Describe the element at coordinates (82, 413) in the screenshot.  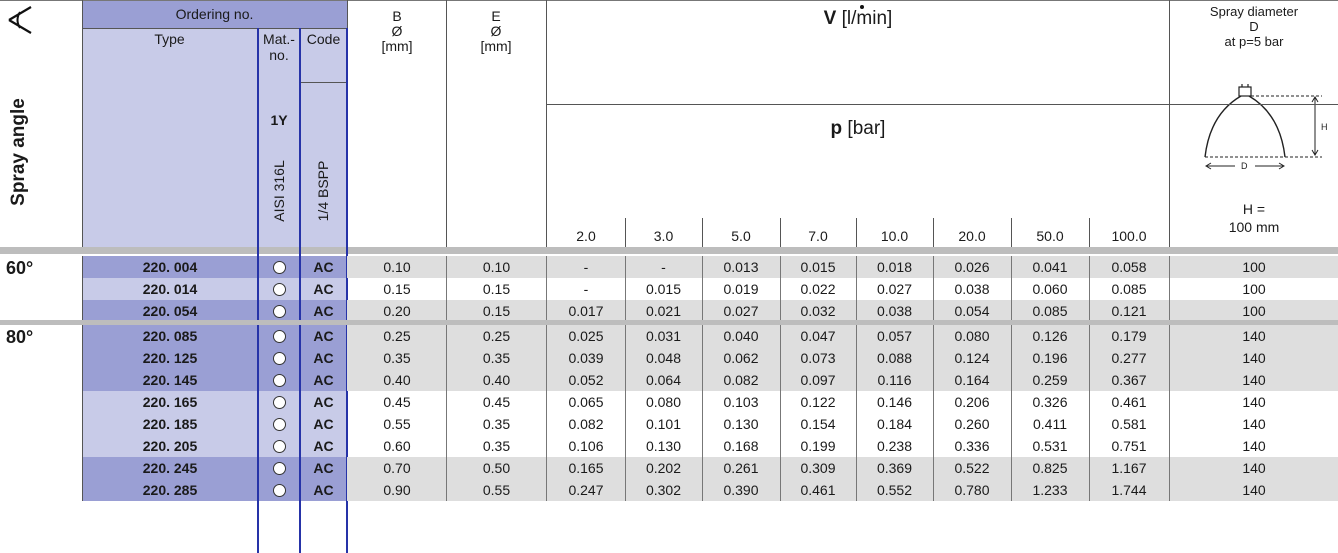
I see `row-left-border` at that location.